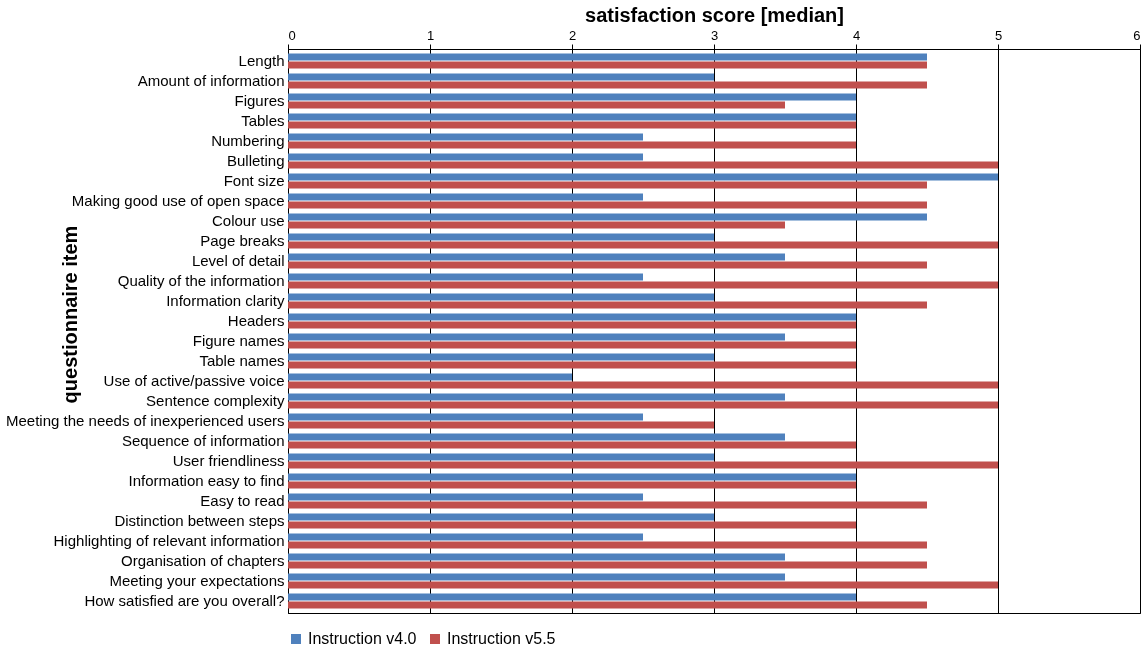  Describe the element at coordinates (203, 560) in the screenshot. I see `y-tick-label: Organisation of chapters` at that location.